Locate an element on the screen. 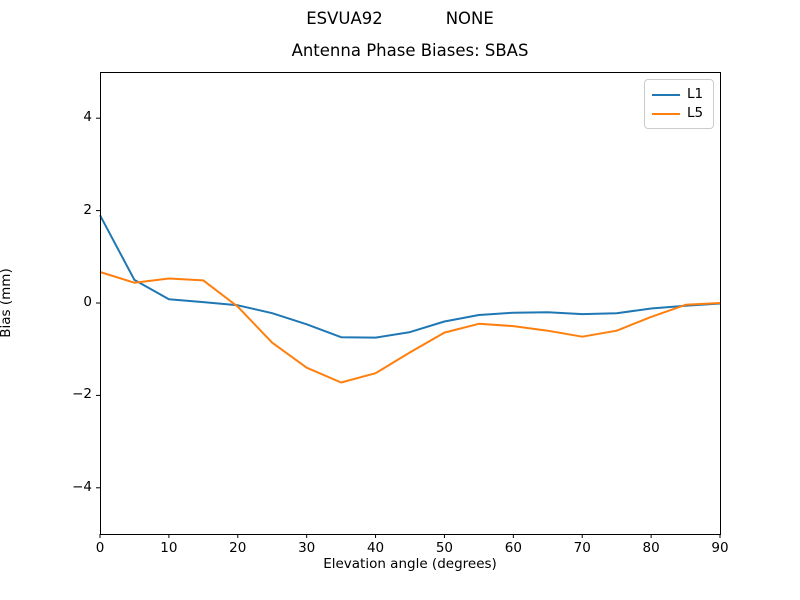  y-axis-label: Bias (mm) is located at coordinates (7, 303).